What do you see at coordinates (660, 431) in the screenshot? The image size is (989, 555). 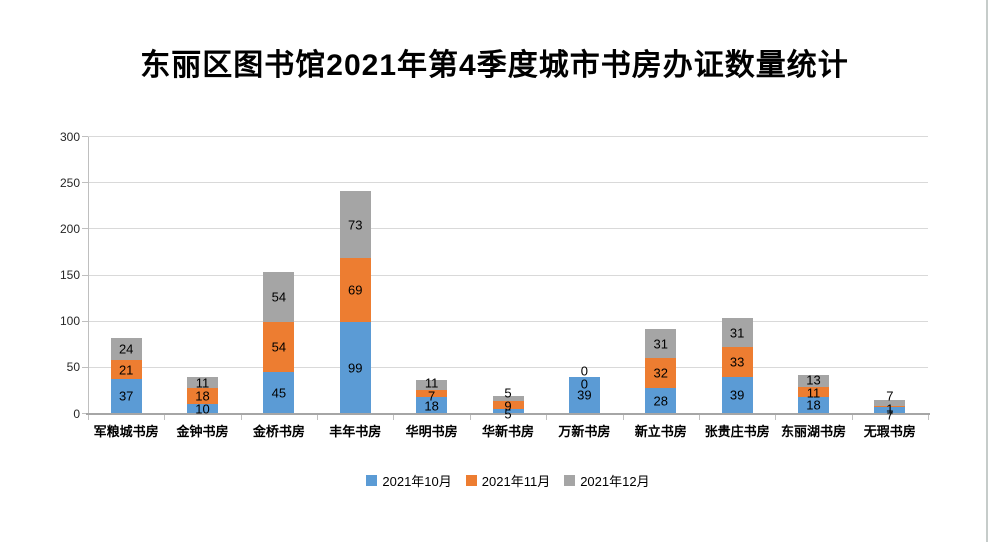 I see `category-label: 新立书房` at bounding box center [660, 431].